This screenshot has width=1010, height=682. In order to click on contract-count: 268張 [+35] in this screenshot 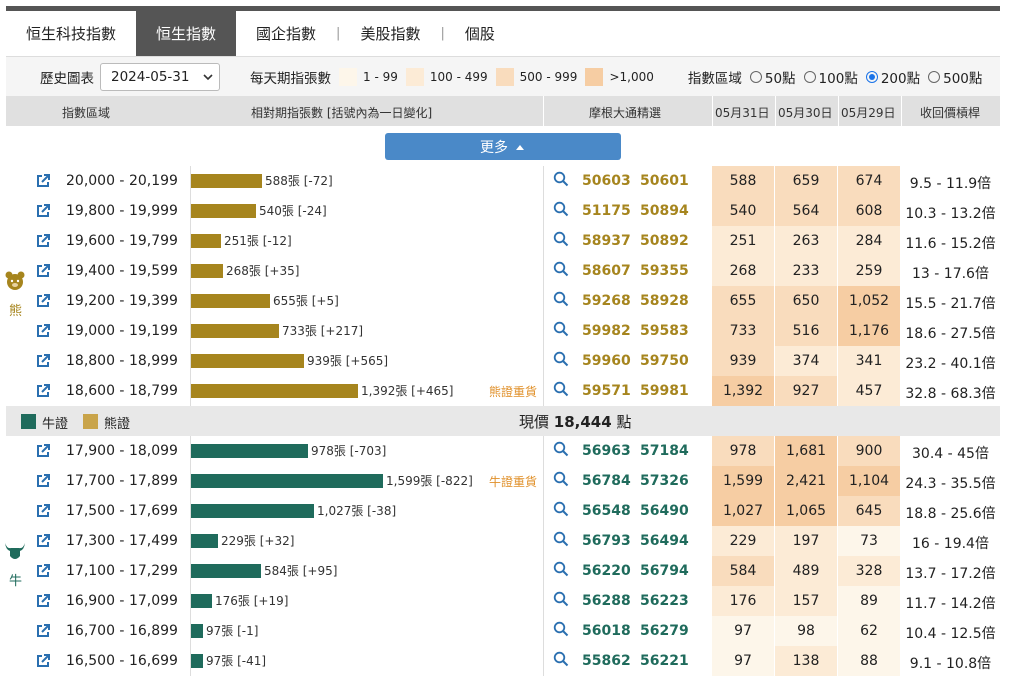, I will do `click(263, 271)`.